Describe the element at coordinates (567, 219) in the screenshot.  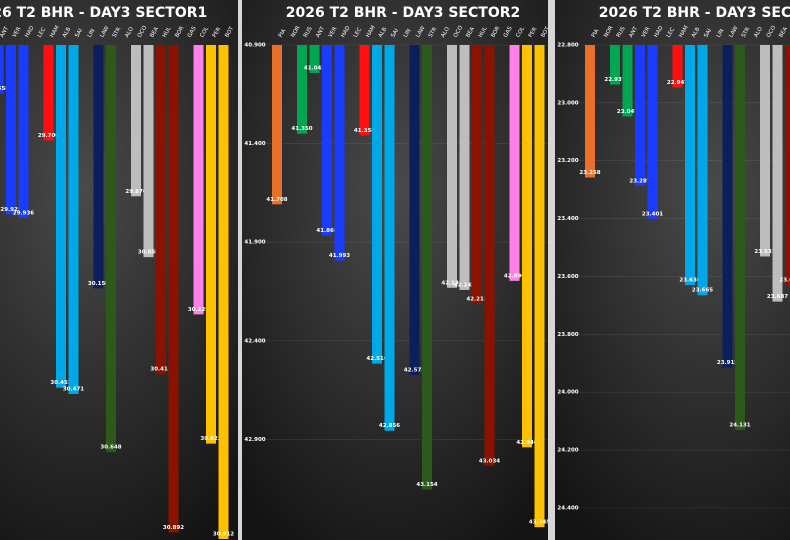
I see `y-tick-label: 23.400` at that location.